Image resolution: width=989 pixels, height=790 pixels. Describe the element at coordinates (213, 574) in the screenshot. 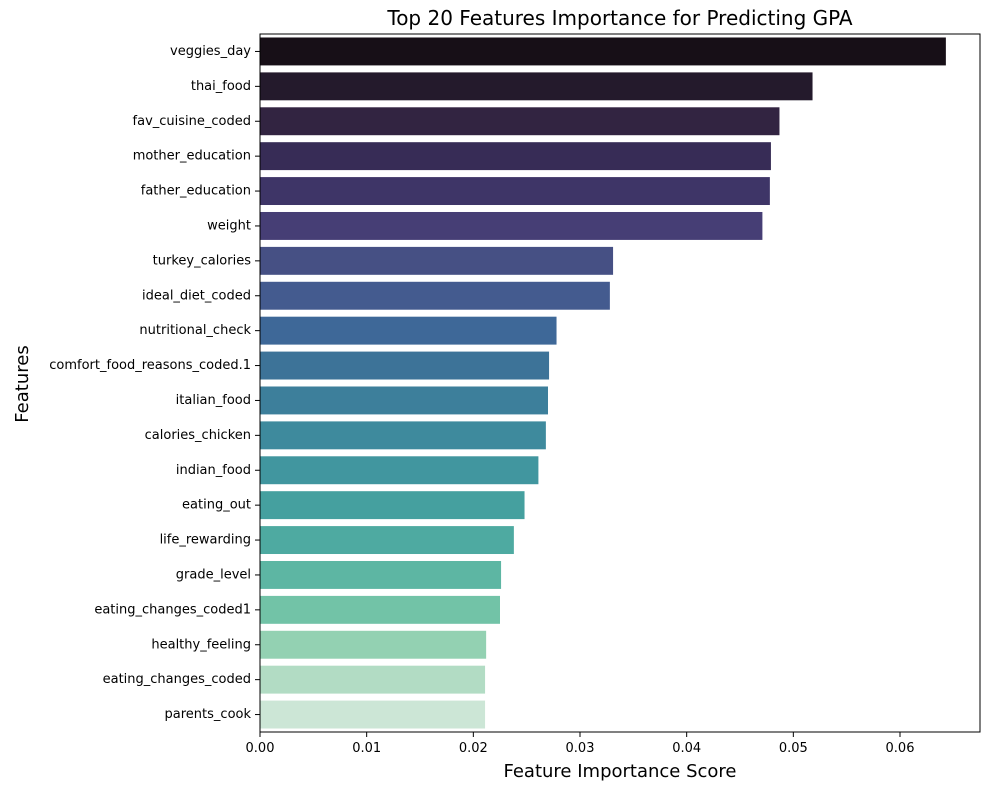

I see `y-tick-label: grade_level` at that location.